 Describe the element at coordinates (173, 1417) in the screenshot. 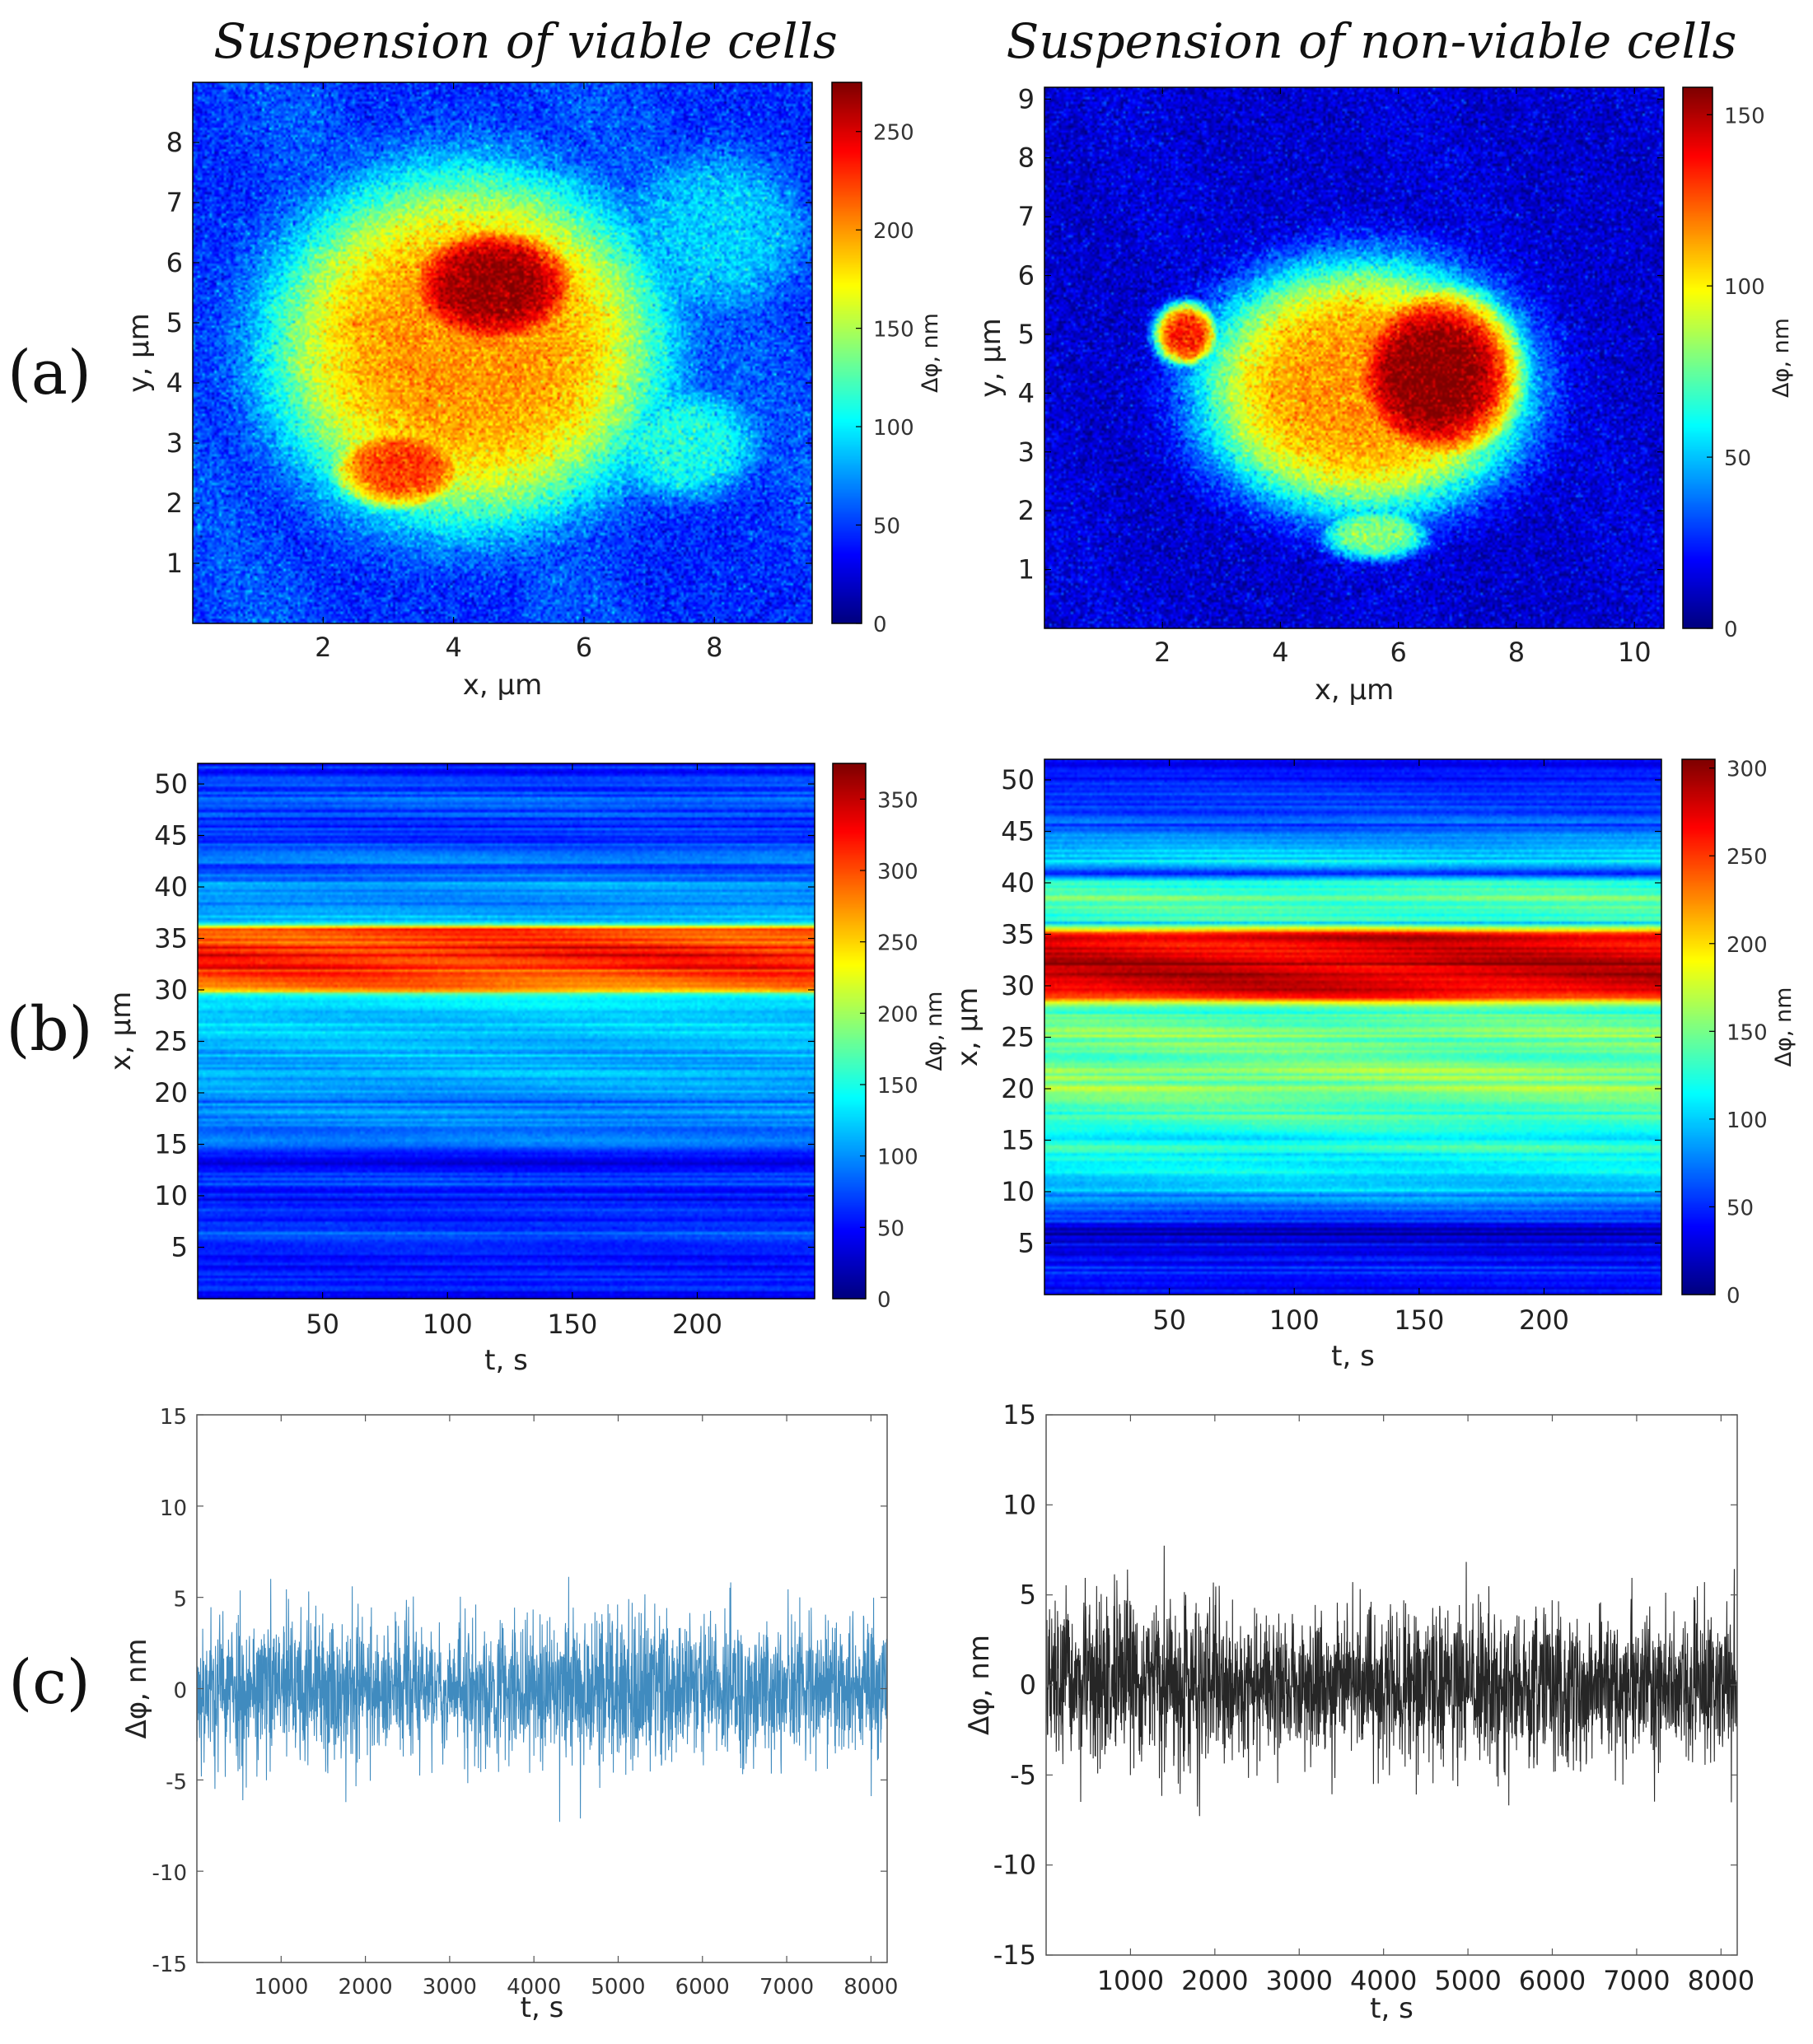

I see `c-viable-y-tick-label: 15` at that location.